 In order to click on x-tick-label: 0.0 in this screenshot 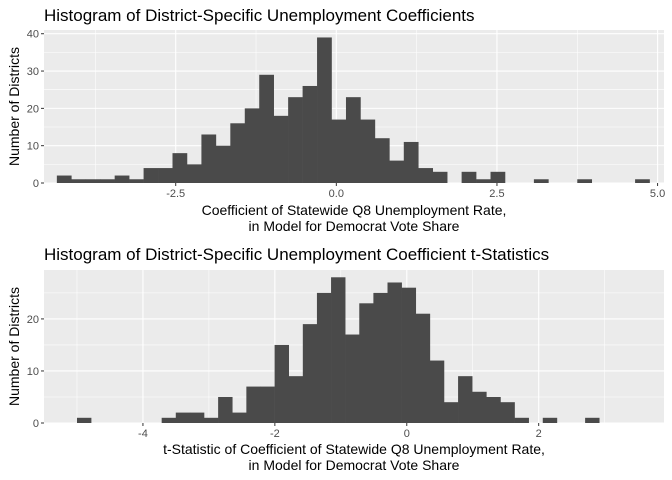, I will do `click(336, 194)`.